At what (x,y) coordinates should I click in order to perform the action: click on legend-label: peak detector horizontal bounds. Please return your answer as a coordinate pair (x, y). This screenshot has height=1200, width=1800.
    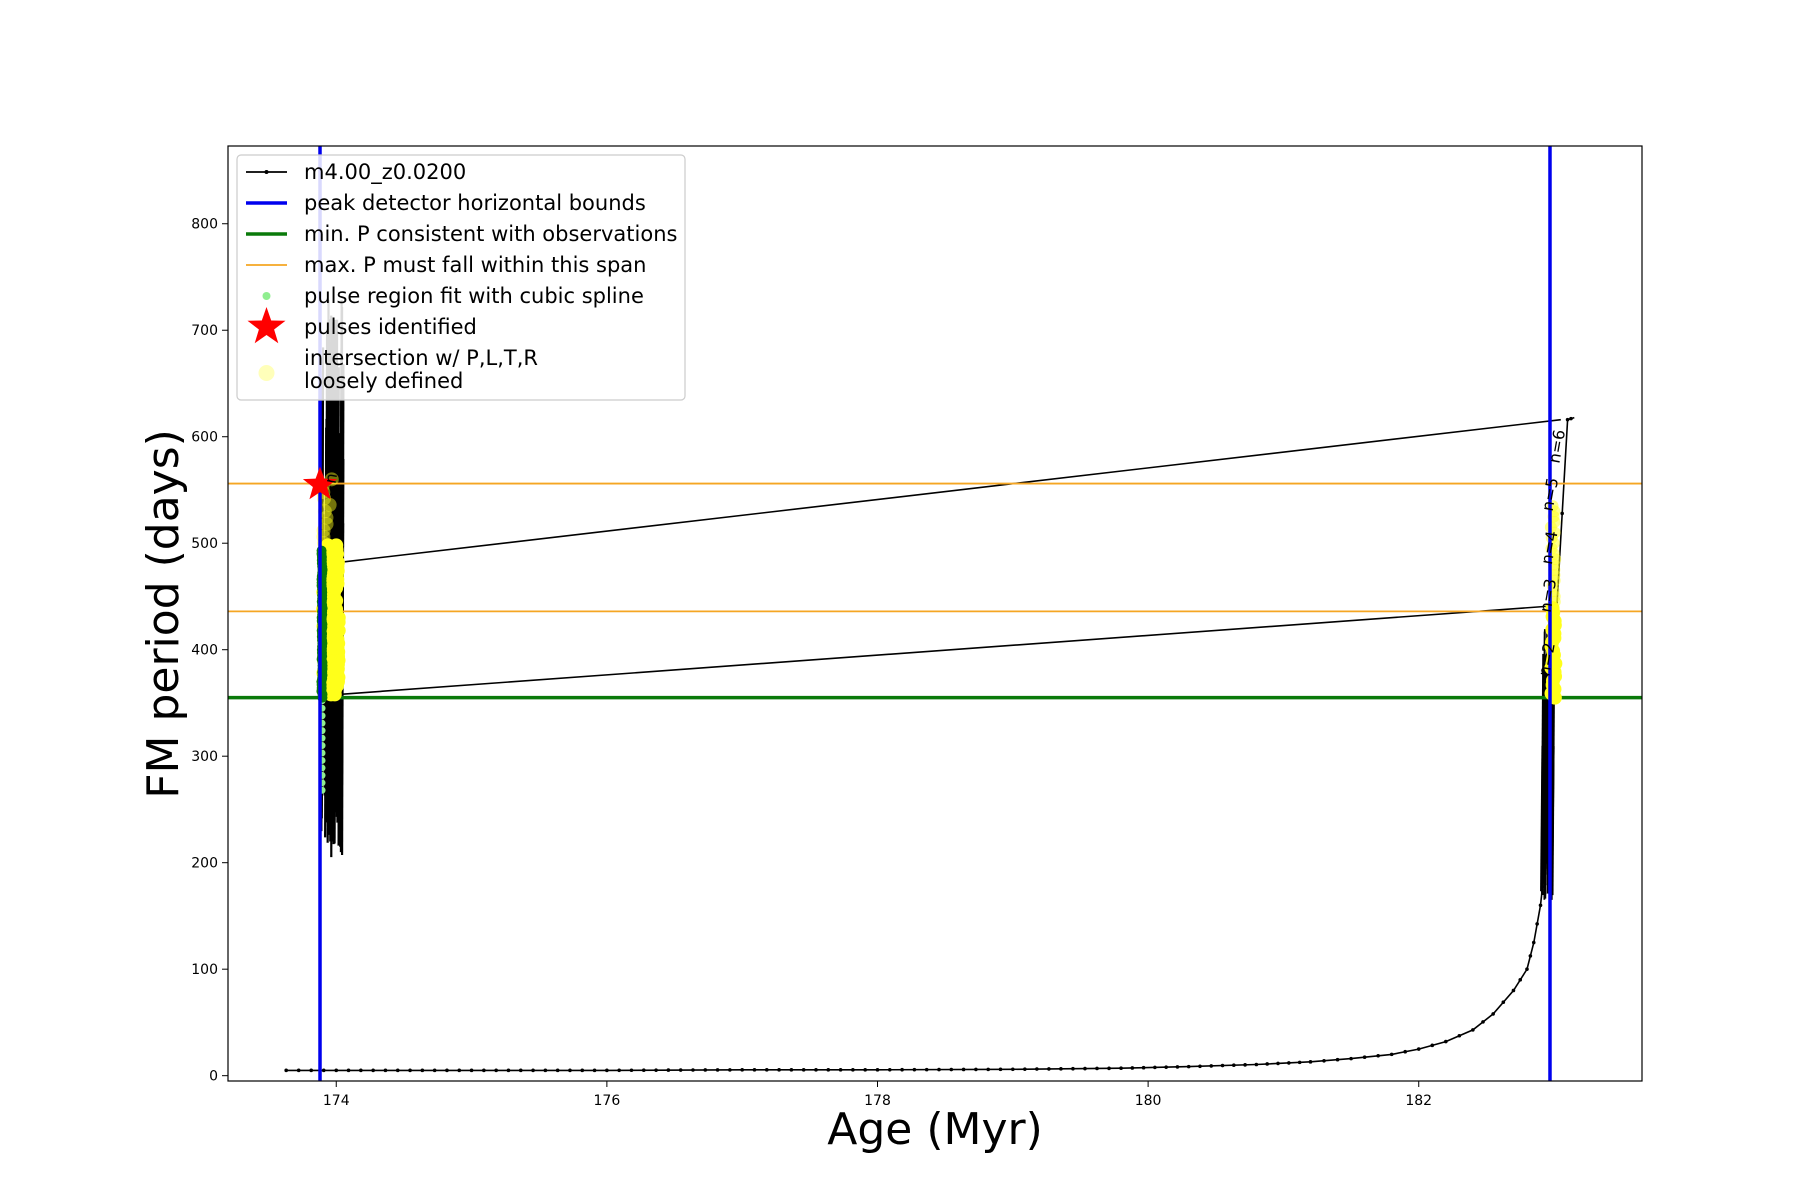
    Looking at the image, I should click on (475, 203).